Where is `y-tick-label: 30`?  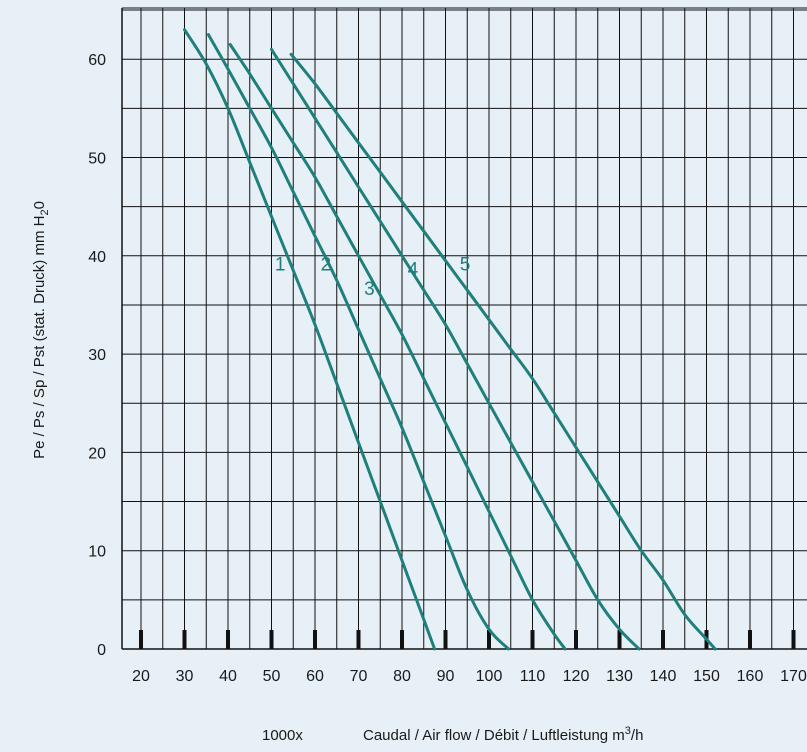 y-tick-label: 30 is located at coordinates (97, 355).